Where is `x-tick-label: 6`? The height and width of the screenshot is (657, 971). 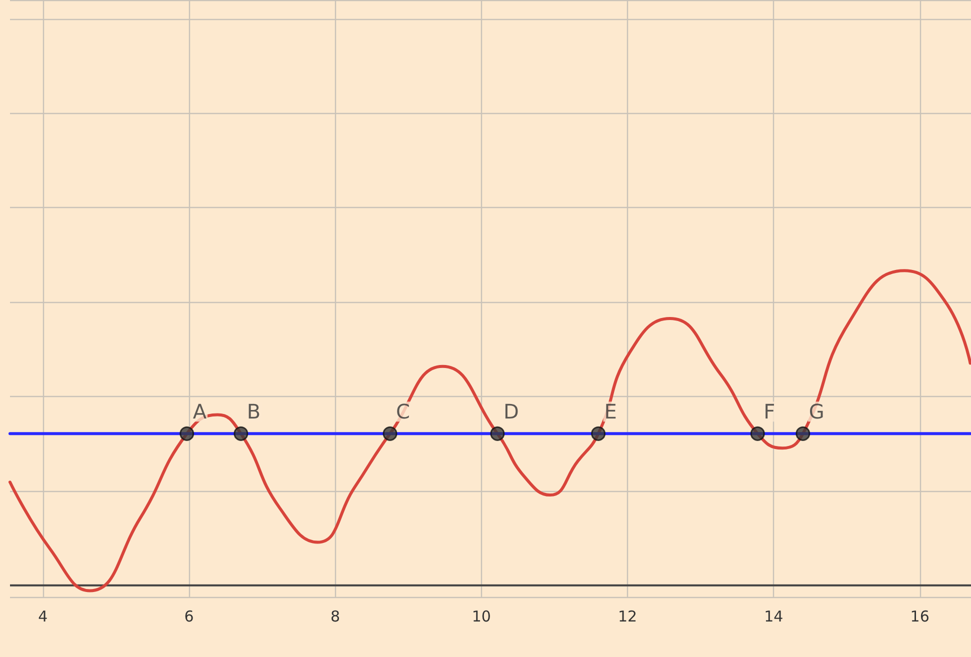 x-tick-label: 6 is located at coordinates (189, 617).